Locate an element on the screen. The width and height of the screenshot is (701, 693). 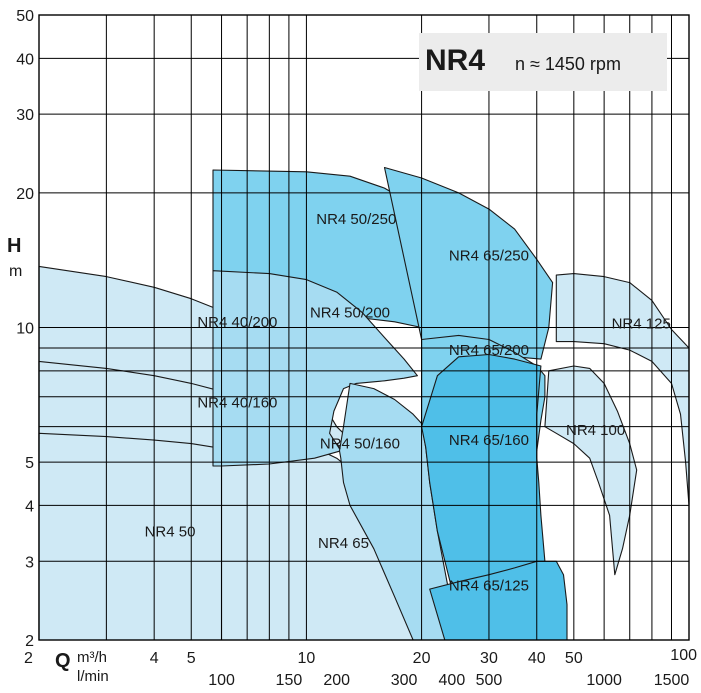
y-axis-label: H is located at coordinates (14, 246).